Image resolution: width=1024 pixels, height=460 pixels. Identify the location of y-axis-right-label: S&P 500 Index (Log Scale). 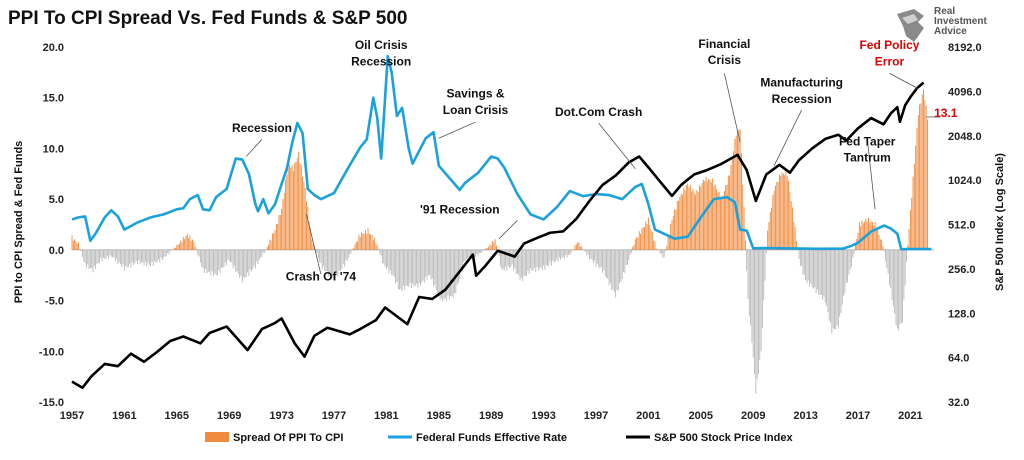
(1000, 222).